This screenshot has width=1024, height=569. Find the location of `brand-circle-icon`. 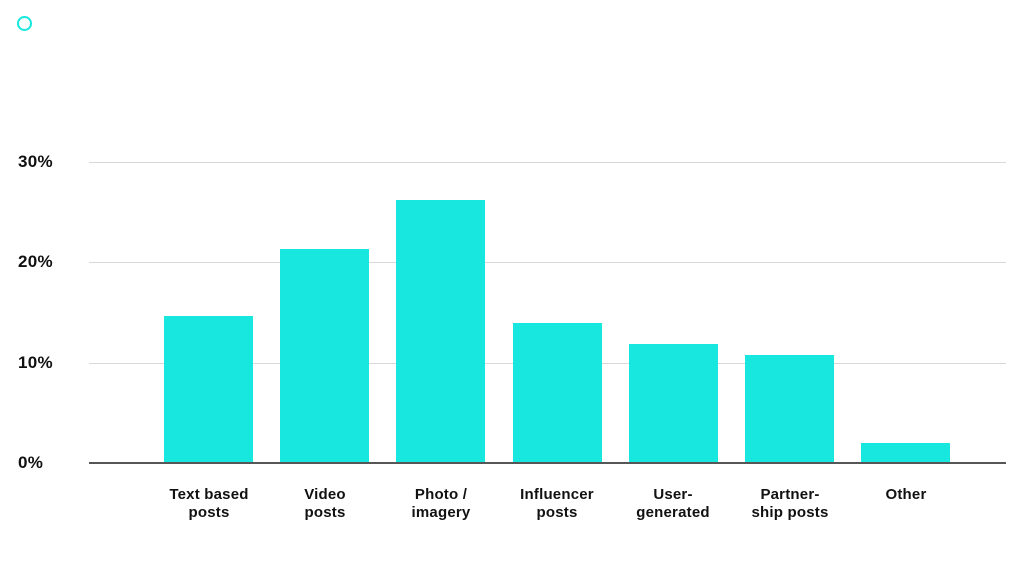

brand-circle-icon is located at coordinates (24, 23).